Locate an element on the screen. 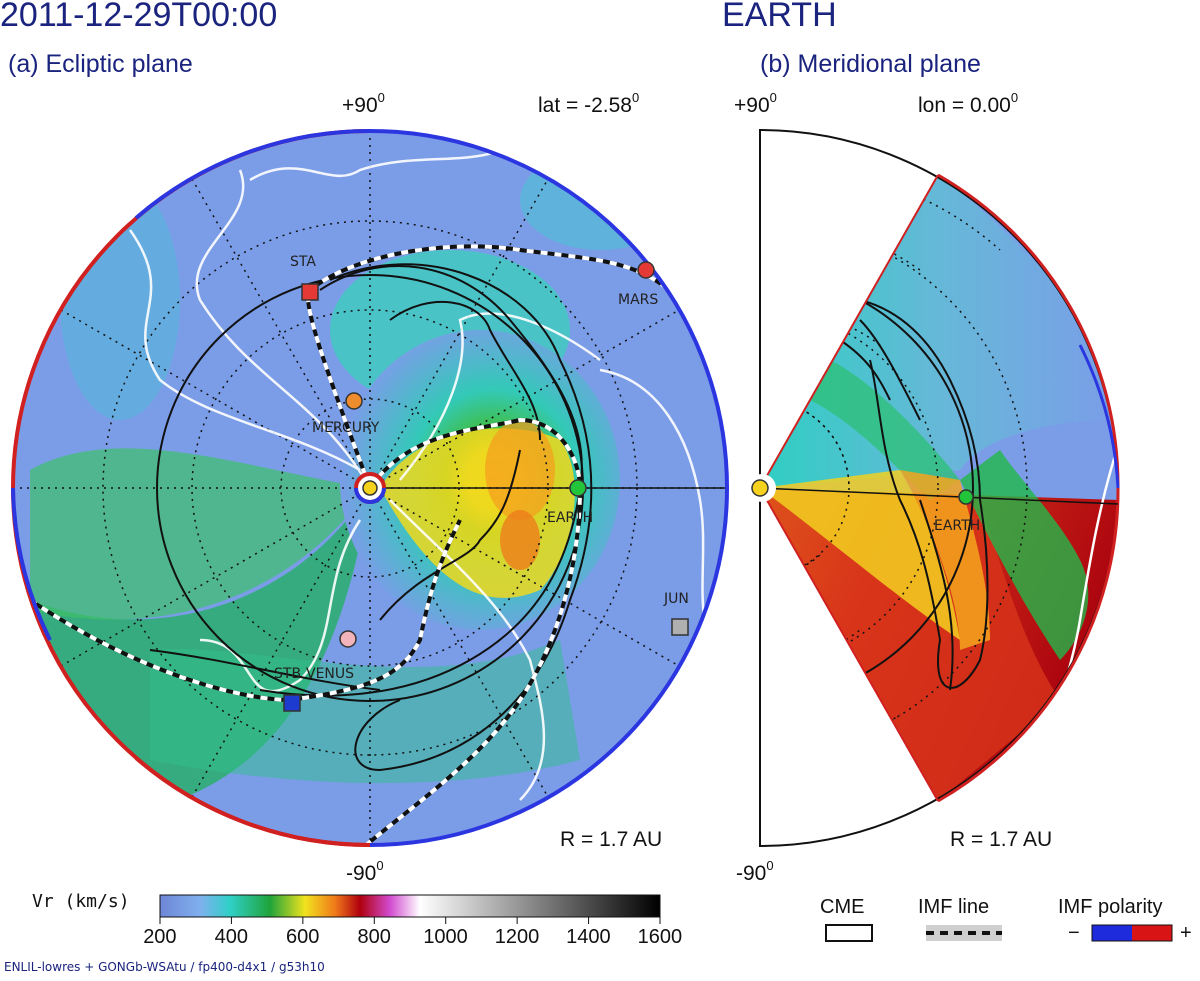  colorbar-label: Vr (km/s) is located at coordinates (81, 901).